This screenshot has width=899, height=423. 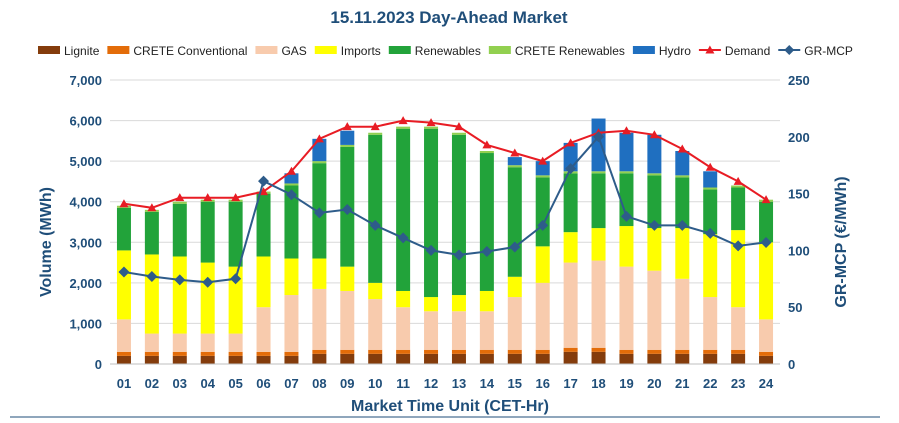 What do you see at coordinates (795, 307) in the screenshot?
I see `y2-tick-label: 50` at bounding box center [795, 307].